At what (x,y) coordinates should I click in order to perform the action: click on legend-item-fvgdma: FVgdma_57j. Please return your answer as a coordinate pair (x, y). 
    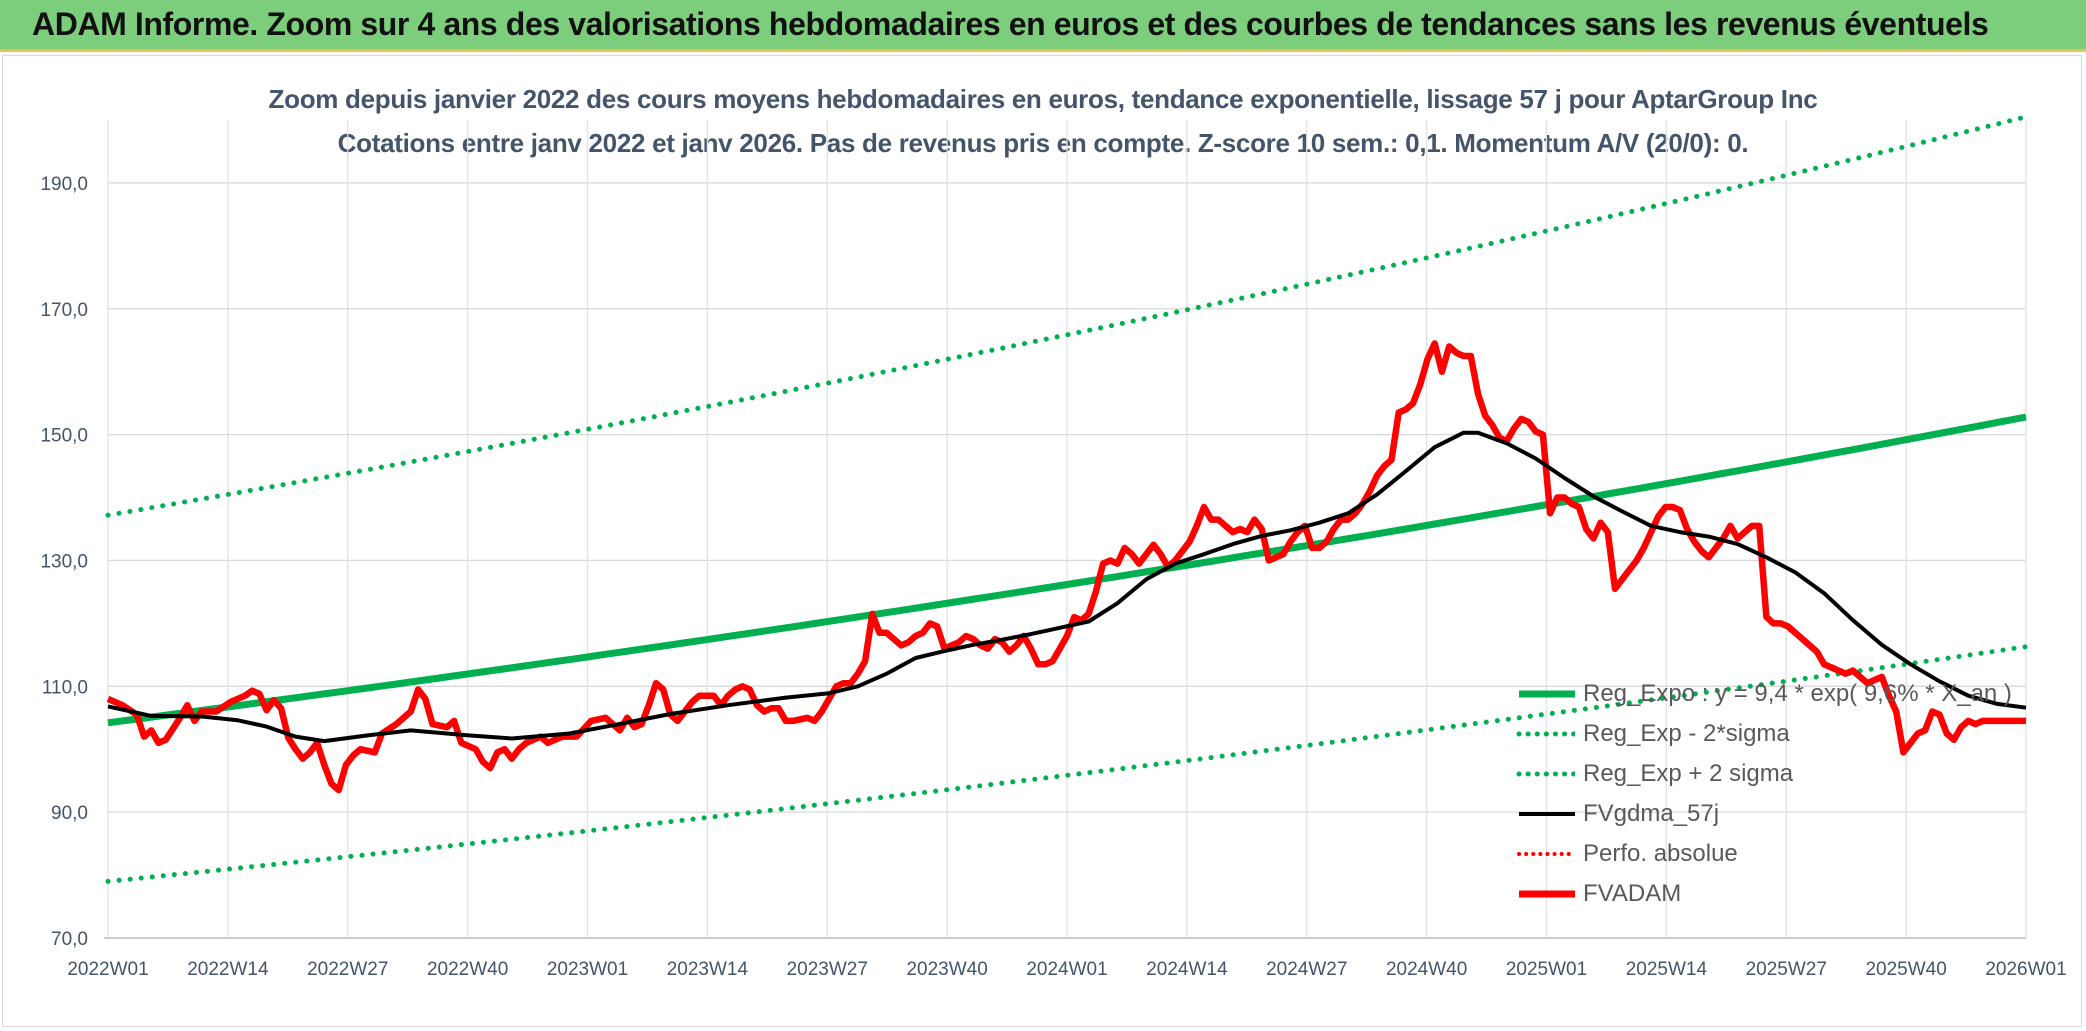
    Looking at the image, I should click on (1775, 814).